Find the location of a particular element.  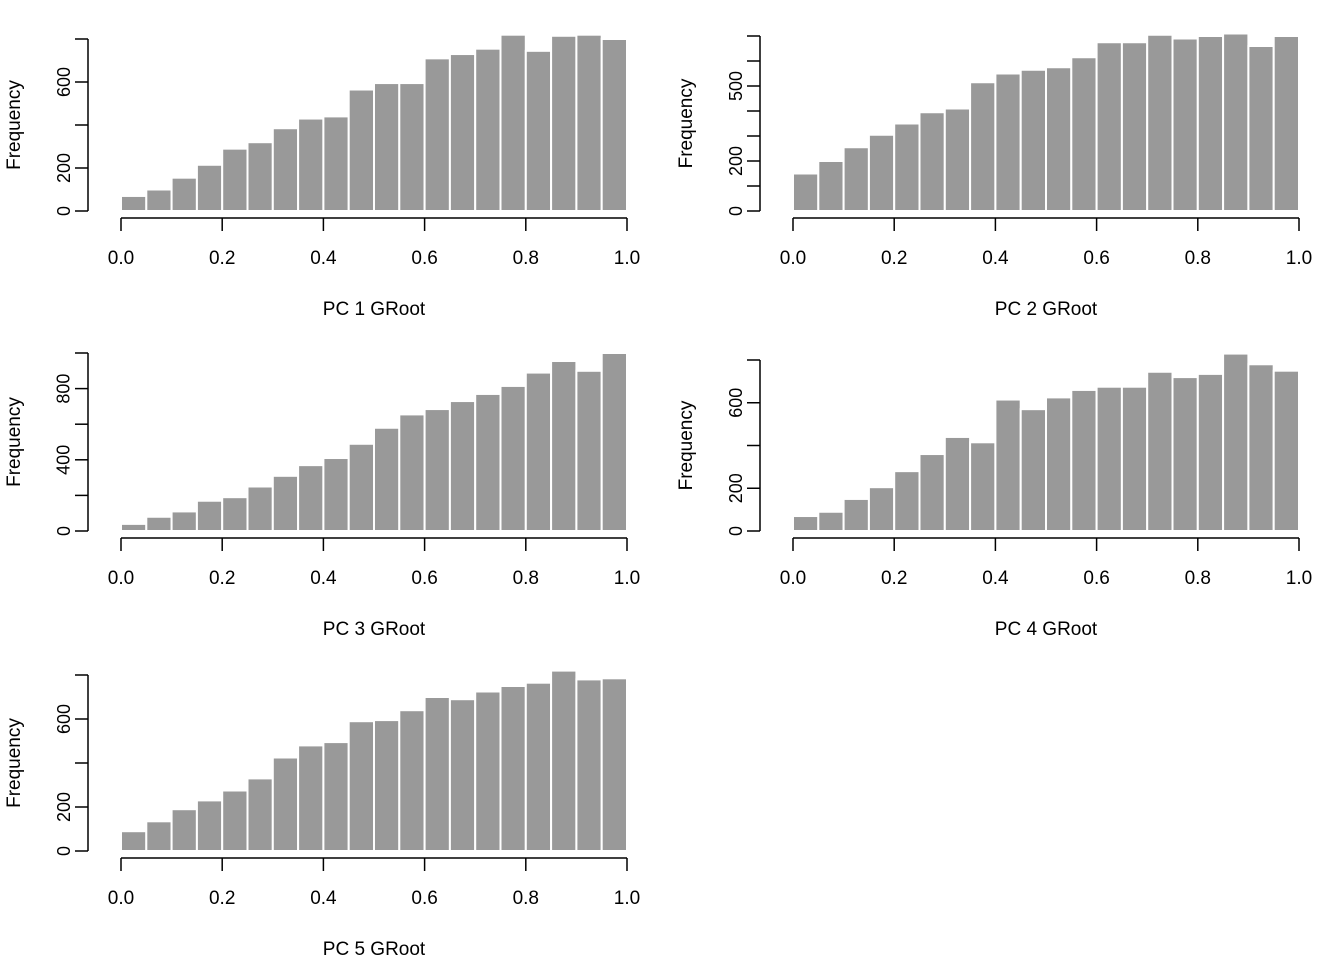

x-axis-title: PC 1 GRoot is located at coordinates (374, 309).